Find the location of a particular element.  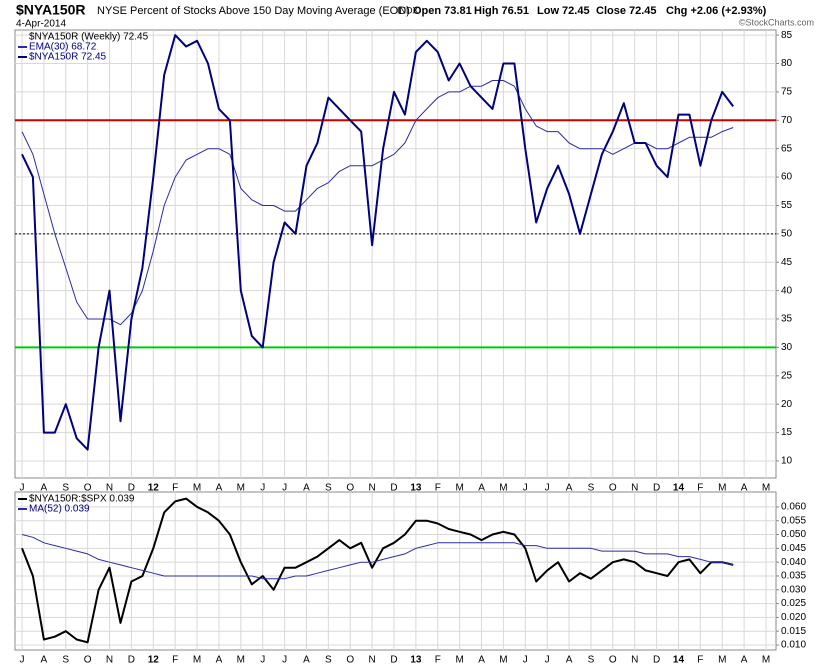

y-tick-label: 85 is located at coordinates (787, 35).